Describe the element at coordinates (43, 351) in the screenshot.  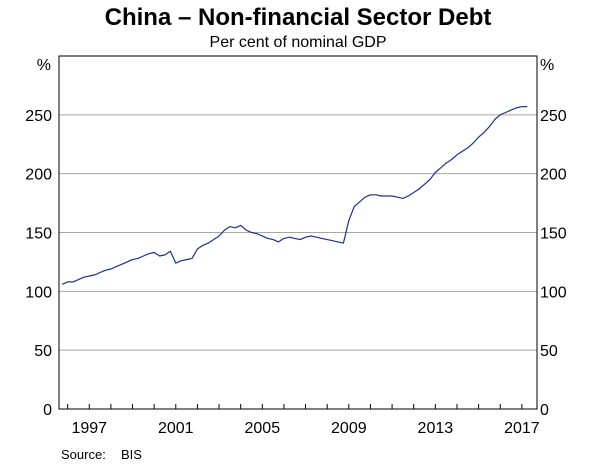
I see `y-tick-label-left: 50` at that location.